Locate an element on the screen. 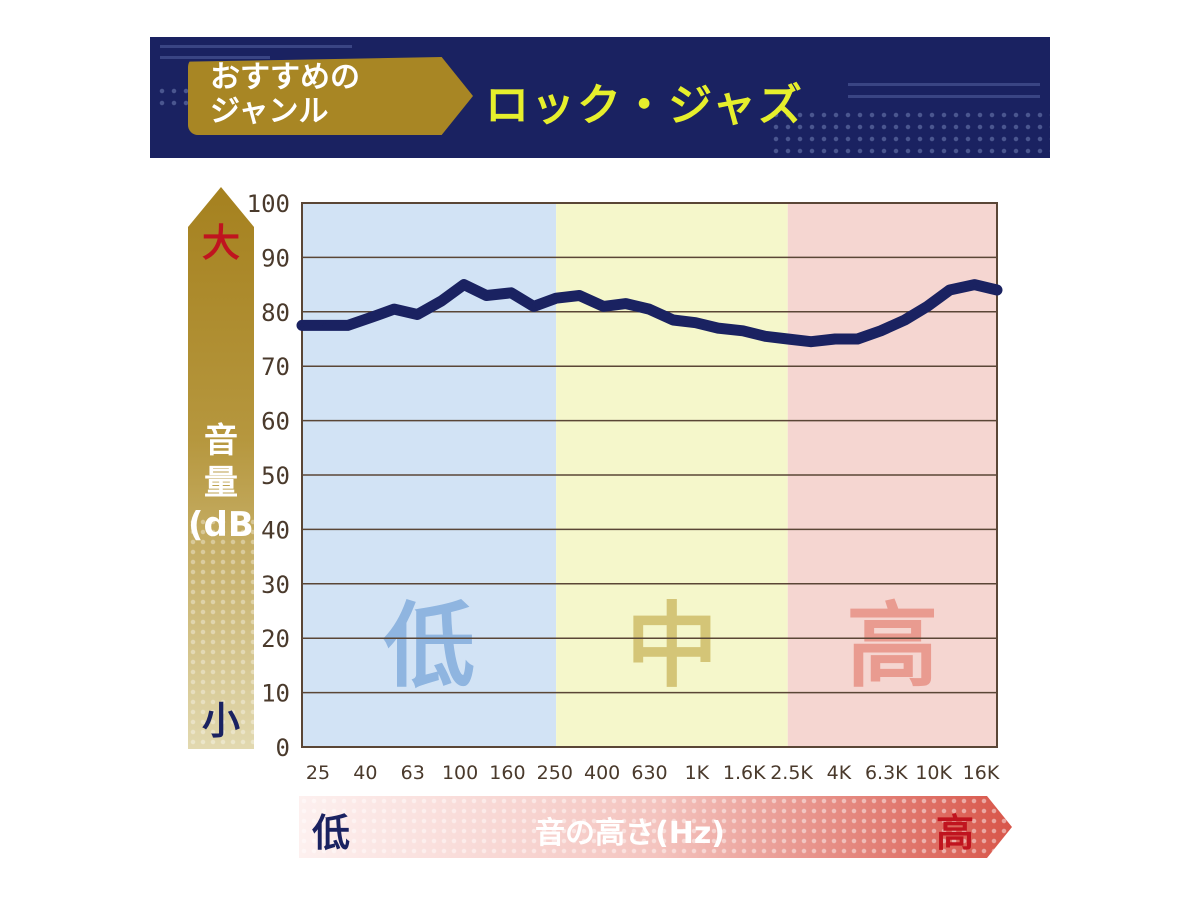 This screenshot has width=1200, height=900. y-tick-label: 0 is located at coordinates (283, 748).